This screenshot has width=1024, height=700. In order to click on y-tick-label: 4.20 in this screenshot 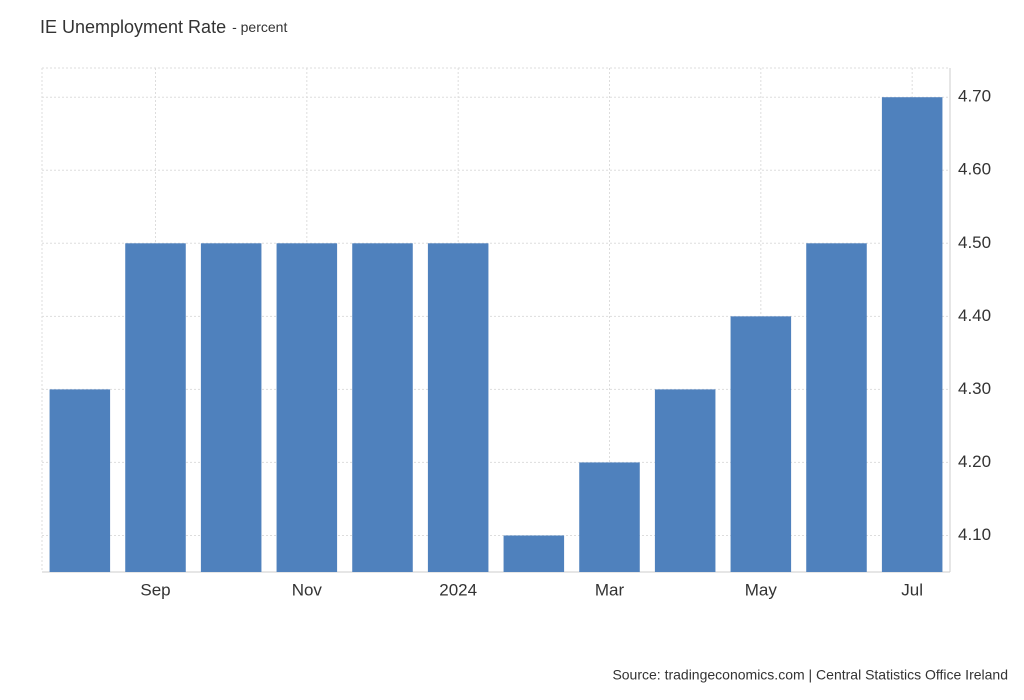, I will do `click(974, 461)`.